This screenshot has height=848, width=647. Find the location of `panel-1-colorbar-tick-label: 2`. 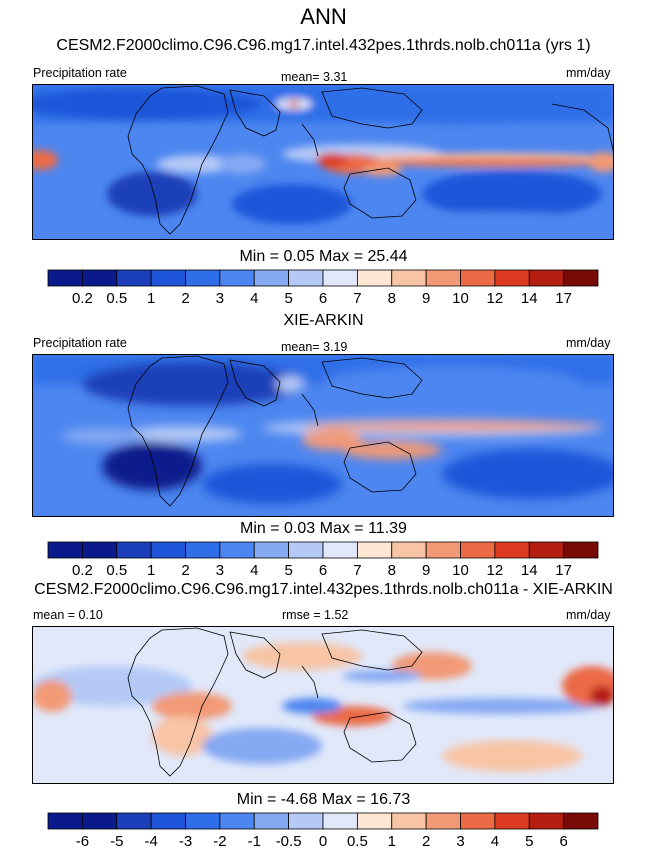

panel-1-colorbar-tick-label: 2 is located at coordinates (185, 298).